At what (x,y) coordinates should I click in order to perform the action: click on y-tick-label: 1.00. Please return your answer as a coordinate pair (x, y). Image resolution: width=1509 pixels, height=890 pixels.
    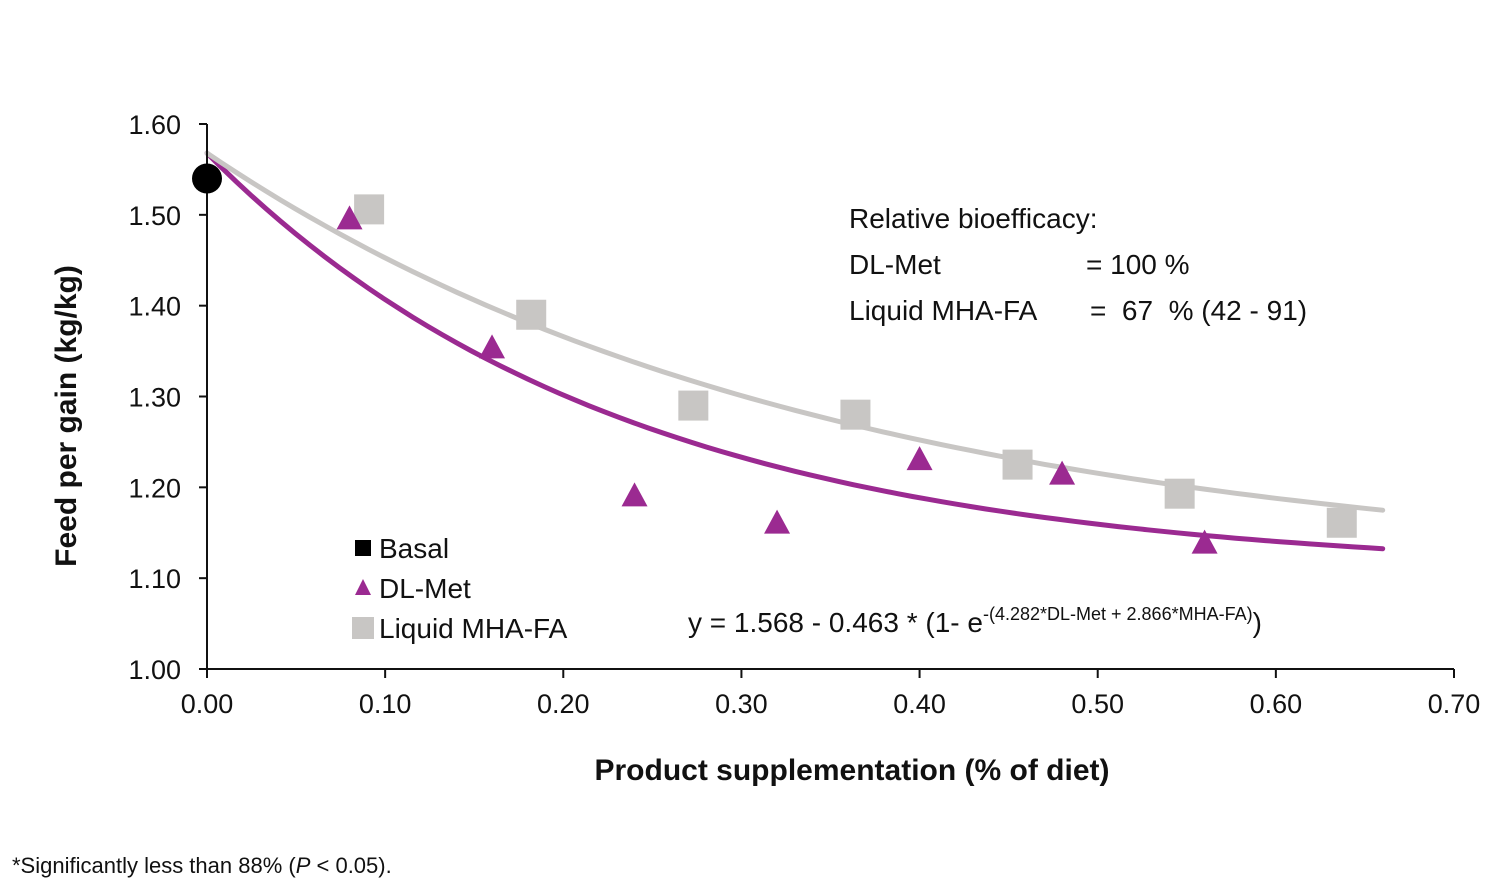
    Looking at the image, I should click on (154, 670).